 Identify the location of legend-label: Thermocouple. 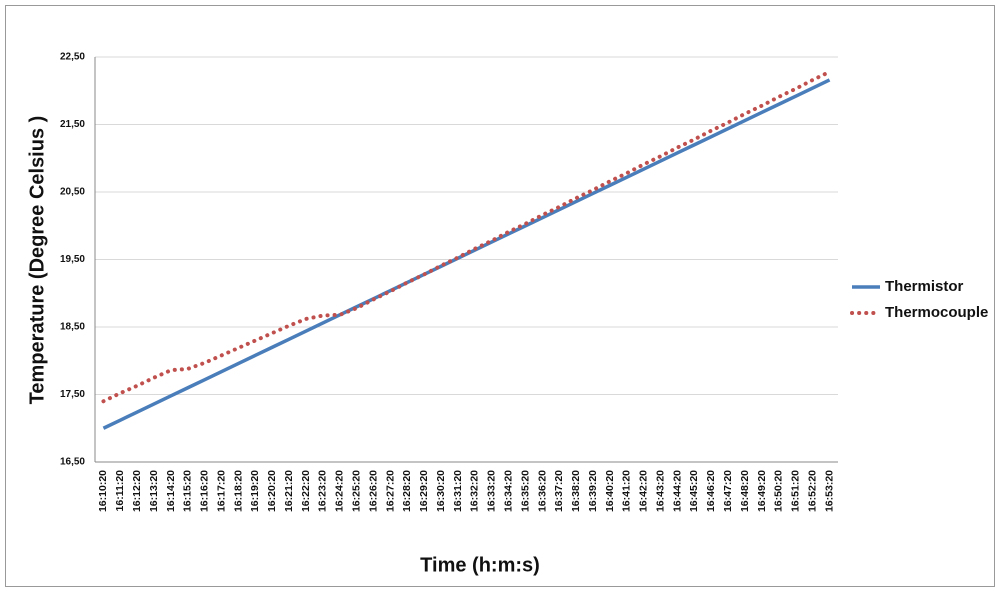
(936, 312).